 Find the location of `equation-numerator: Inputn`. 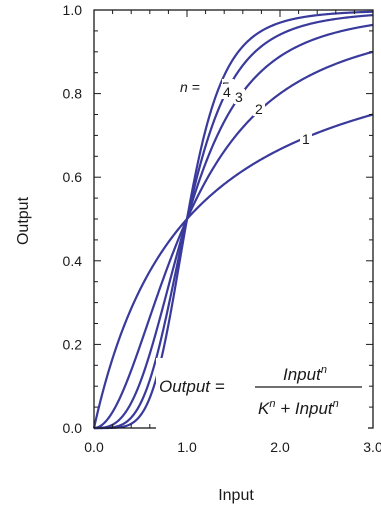

equation-numerator: Inputn is located at coordinates (305, 374).